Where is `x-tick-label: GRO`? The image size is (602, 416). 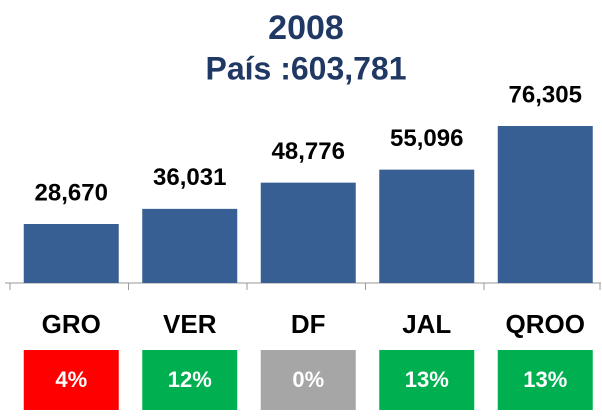 x-tick-label: GRO is located at coordinates (71, 324).